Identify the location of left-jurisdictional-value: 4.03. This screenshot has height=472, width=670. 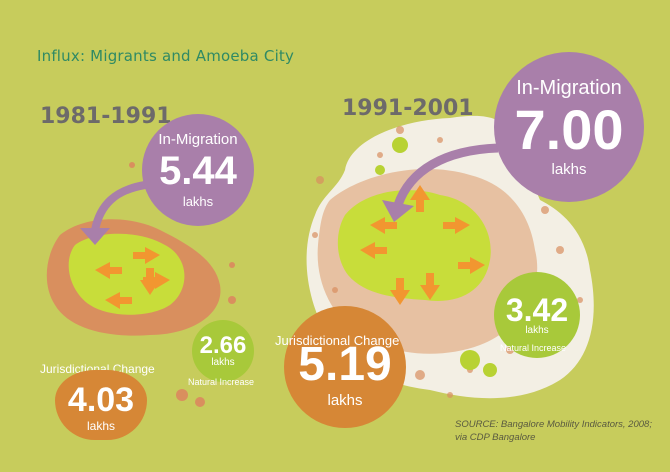
(101, 399).